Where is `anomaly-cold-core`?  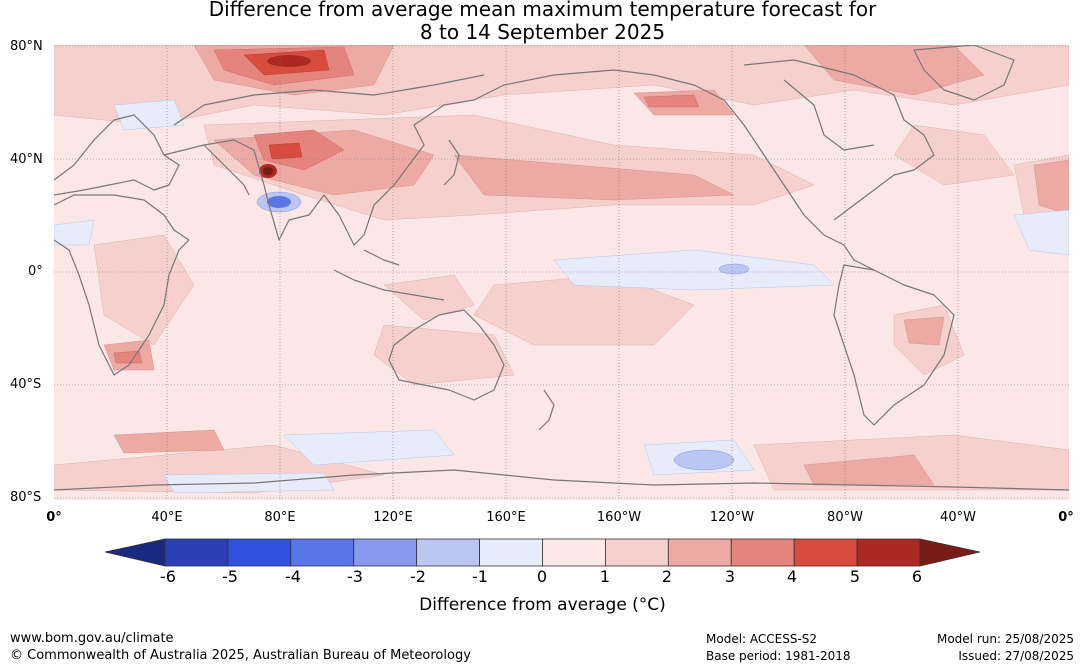
anomaly-cold-core is located at coordinates (279, 202).